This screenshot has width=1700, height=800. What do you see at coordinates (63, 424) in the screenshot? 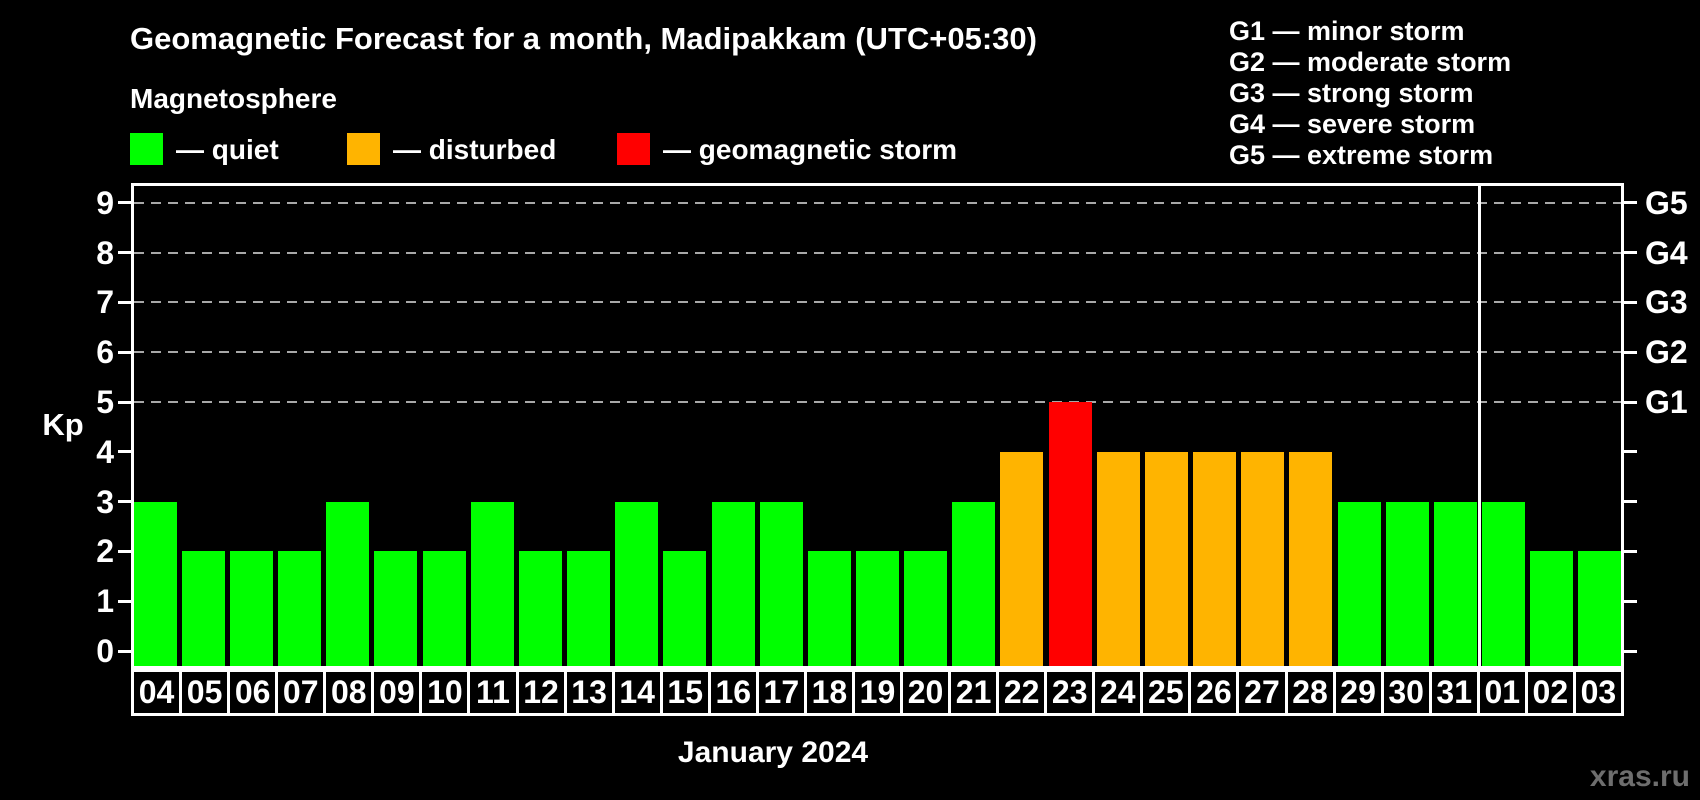
I see `y-axis-title: Kp` at bounding box center [63, 424].